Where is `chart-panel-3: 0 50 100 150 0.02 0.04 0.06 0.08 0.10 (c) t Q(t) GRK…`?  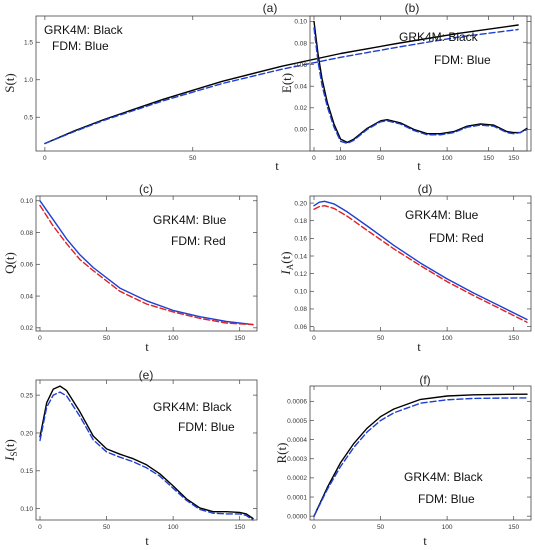 chart-panel-3: 0 50 100 150 0.02 0.04 0.06 0.08 0.10 (c) t Q(t) GRK… is located at coordinates (130, 268).